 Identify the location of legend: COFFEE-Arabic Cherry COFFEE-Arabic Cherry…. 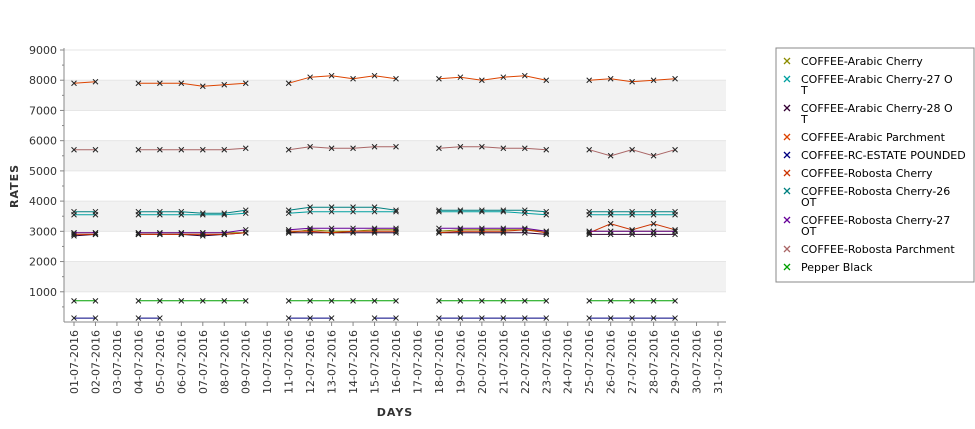
(875, 165).